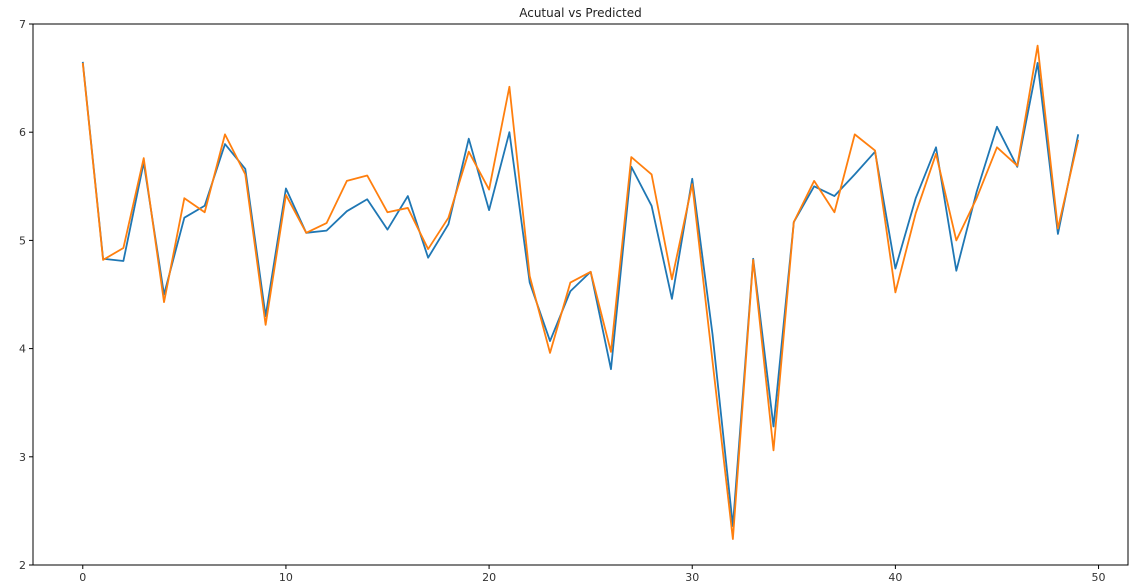 This screenshot has width=1133, height=585. I want to click on x-tick-label: 10, so click(286, 577).